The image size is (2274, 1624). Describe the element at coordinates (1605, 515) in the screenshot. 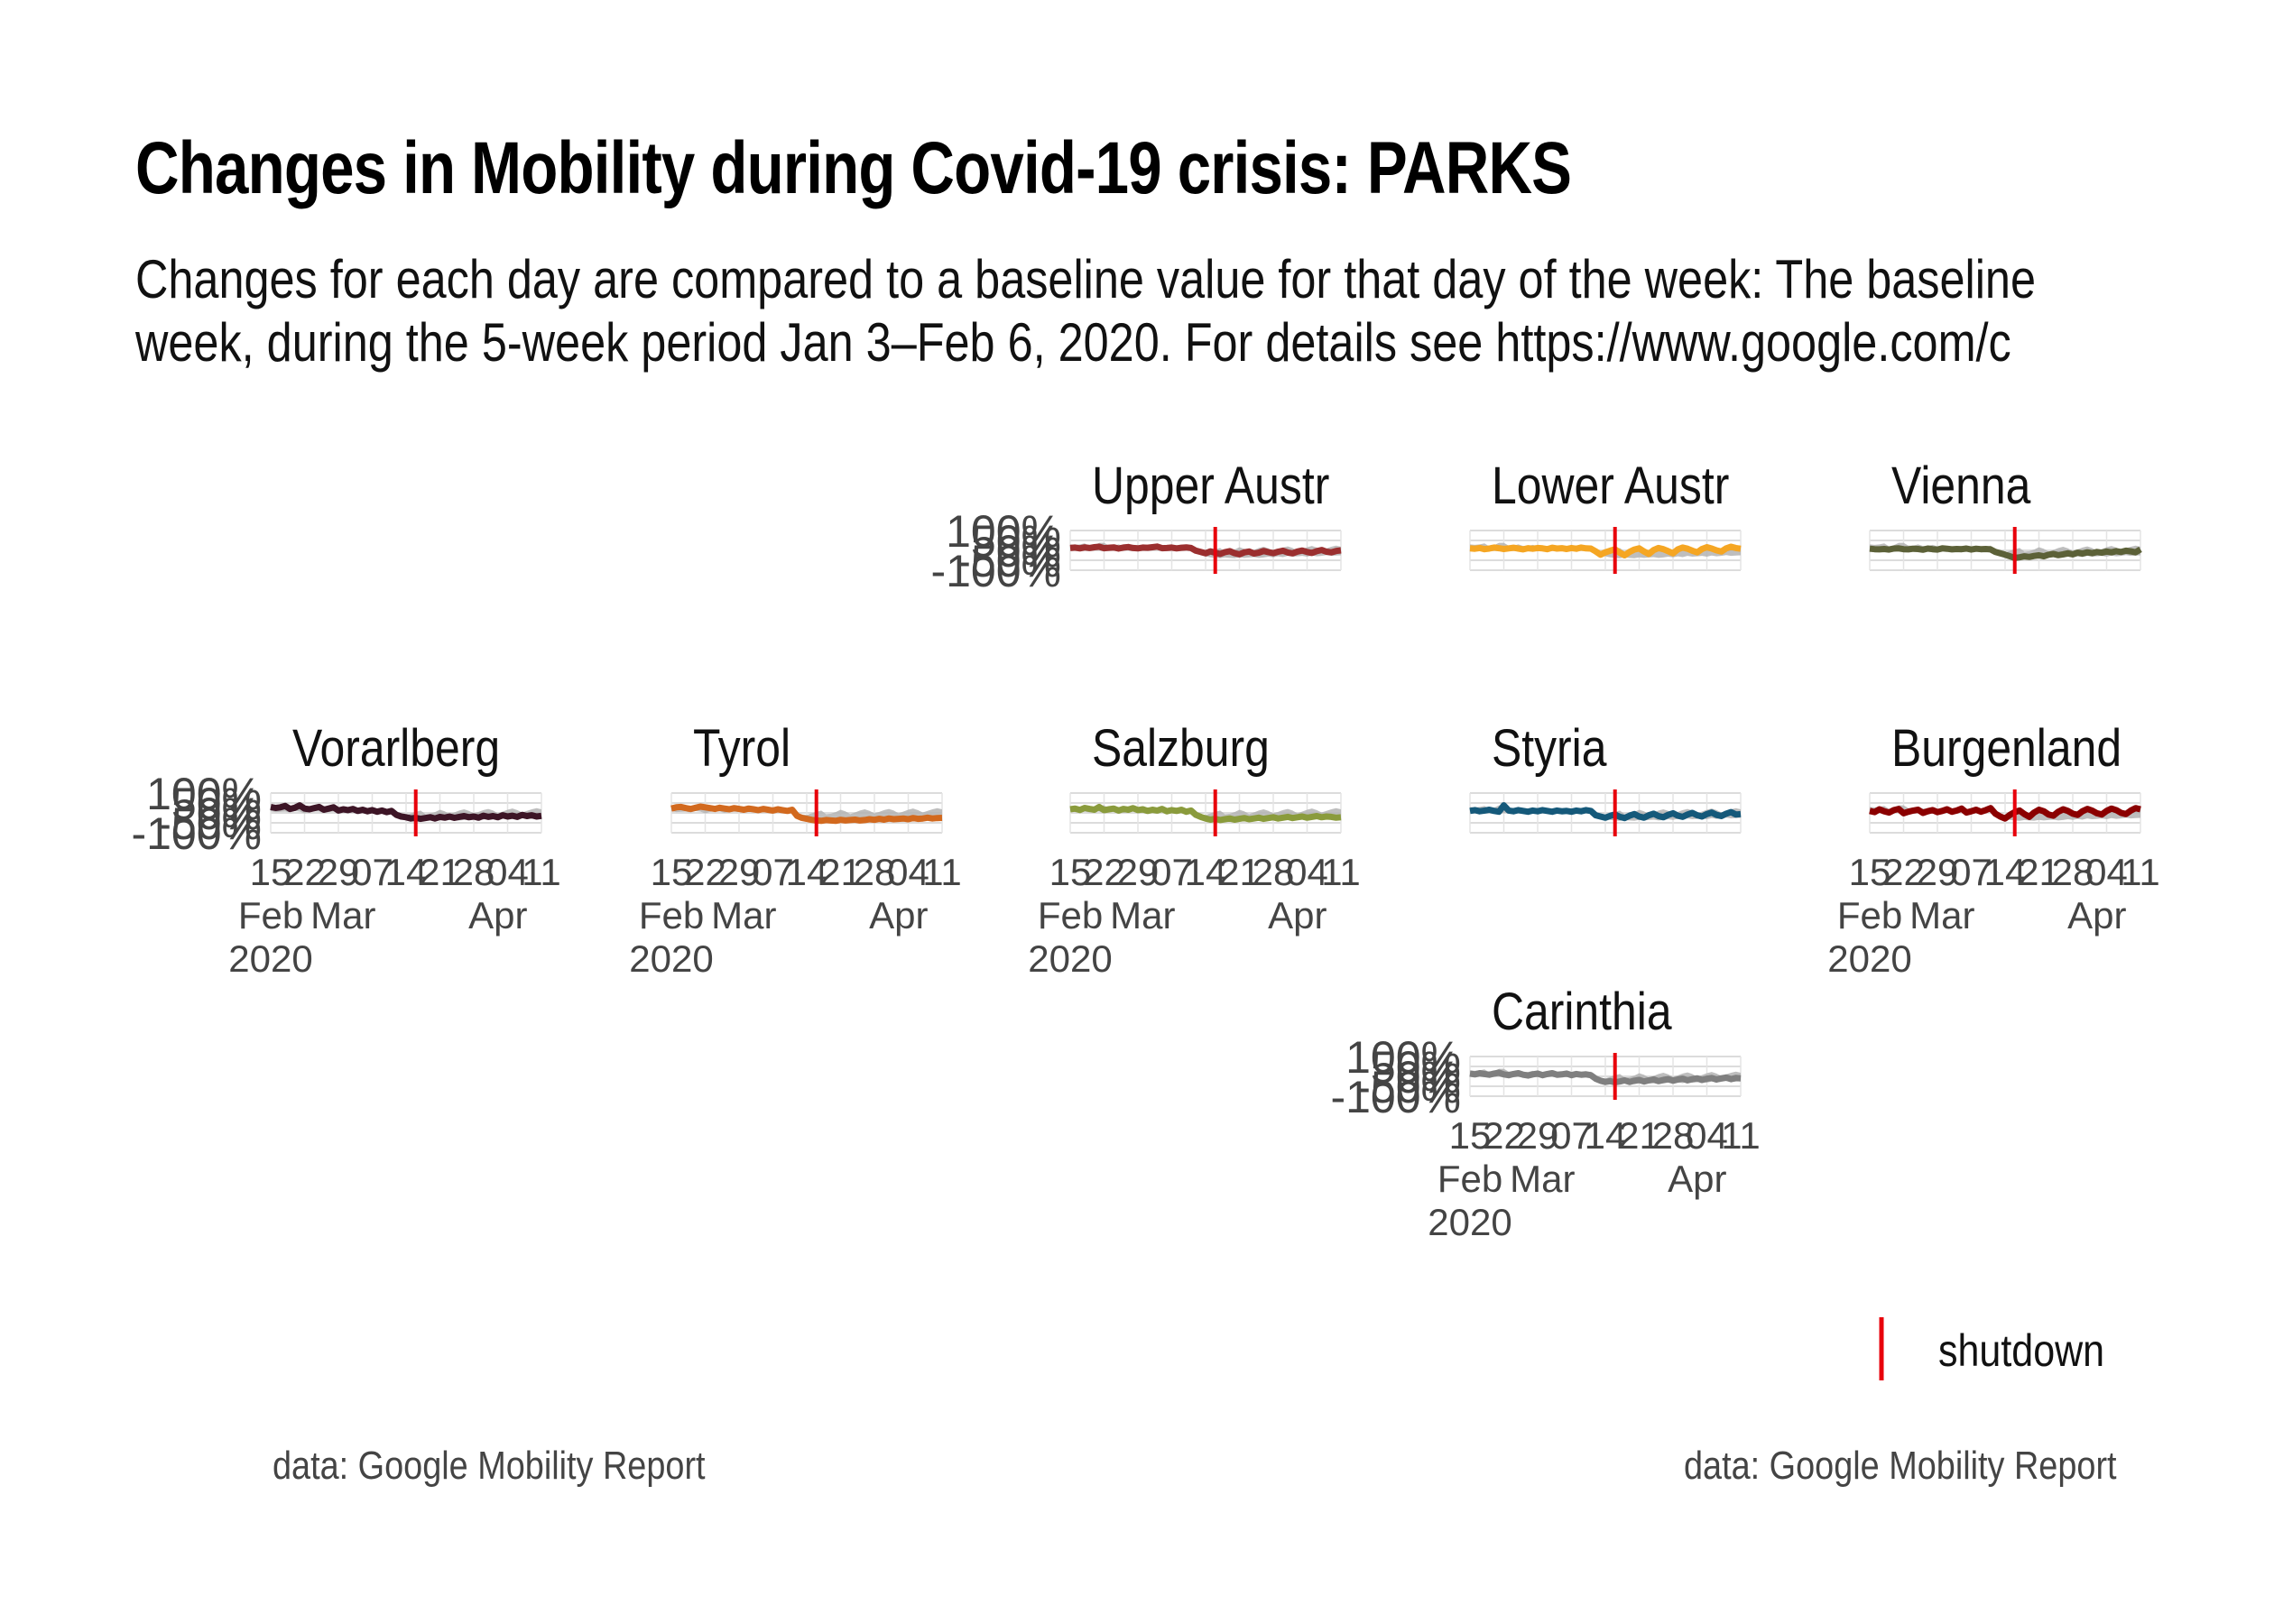

I see `panel-lower-austr: Lower Austr` at that location.